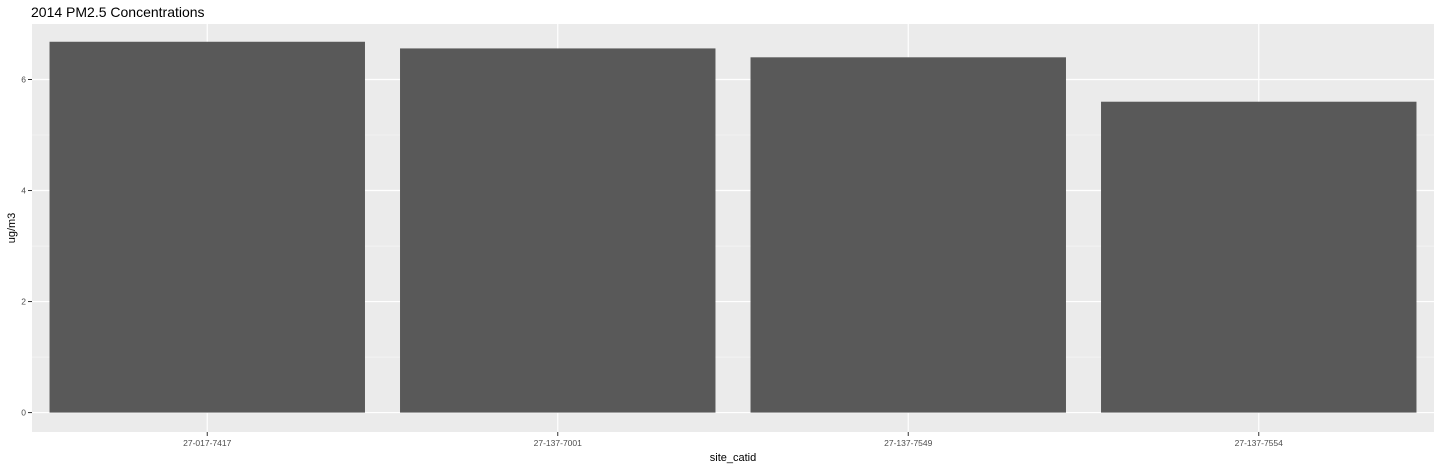 The image size is (1440, 468). Describe the element at coordinates (908, 443) in the screenshot. I see `x-tick-label: 27-137-7549` at that location.